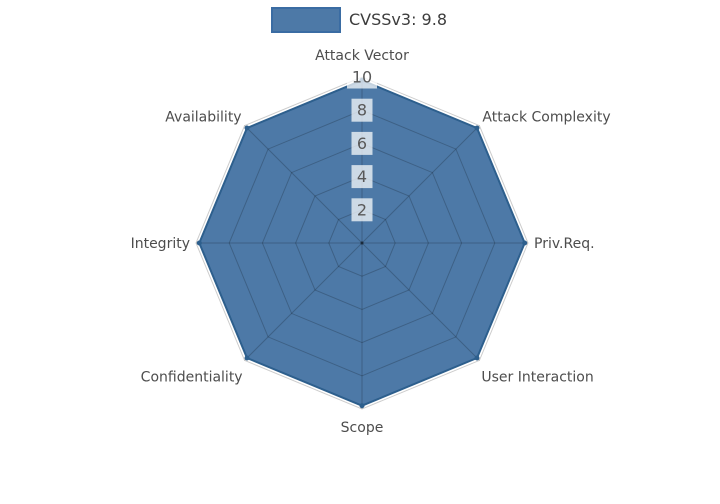 The height and width of the screenshot is (504, 720). What do you see at coordinates (203, 118) in the screenshot?
I see `category-label-availability: Availability` at bounding box center [203, 118].